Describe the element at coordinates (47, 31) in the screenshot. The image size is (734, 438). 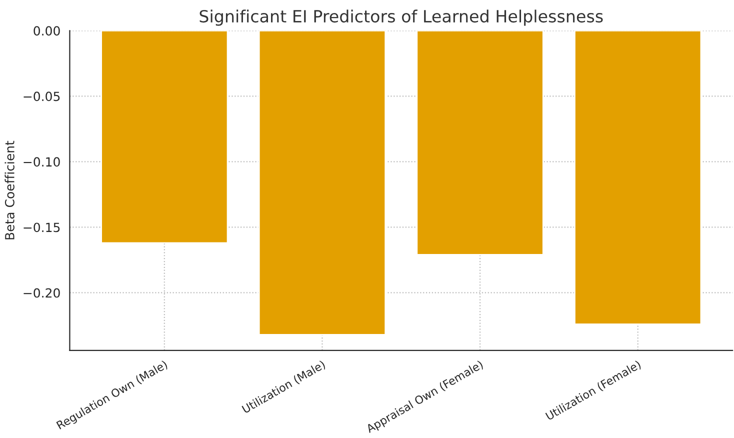
I see `y-tick-label: 0.00` at that location.